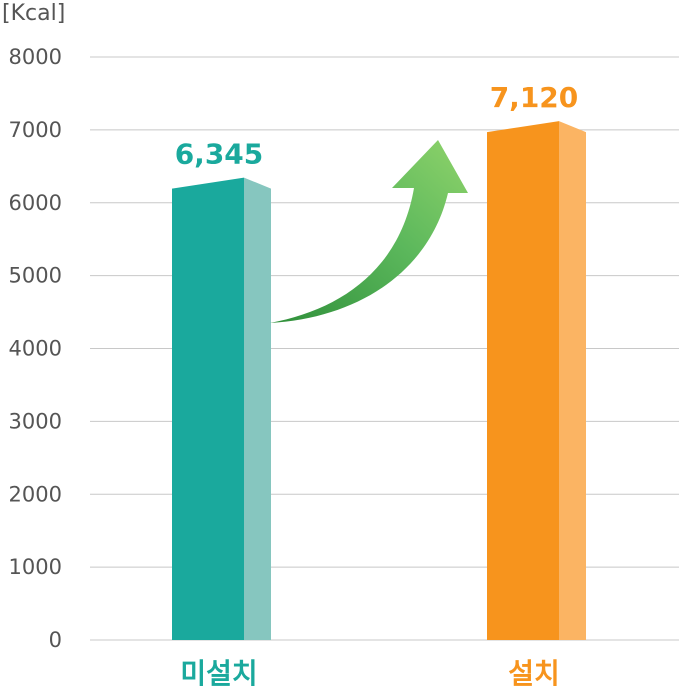  Describe the element at coordinates (35, 130) in the screenshot. I see `y-tick-label: 7000` at that location.